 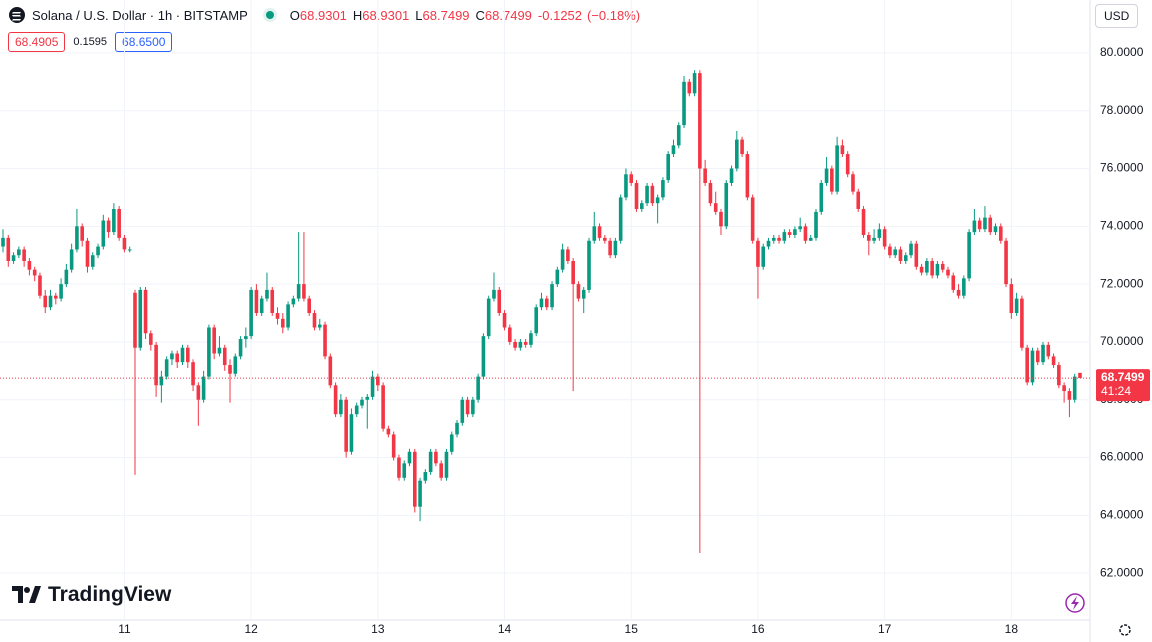 I want to click on currency-button: USD, so click(x=1117, y=16).